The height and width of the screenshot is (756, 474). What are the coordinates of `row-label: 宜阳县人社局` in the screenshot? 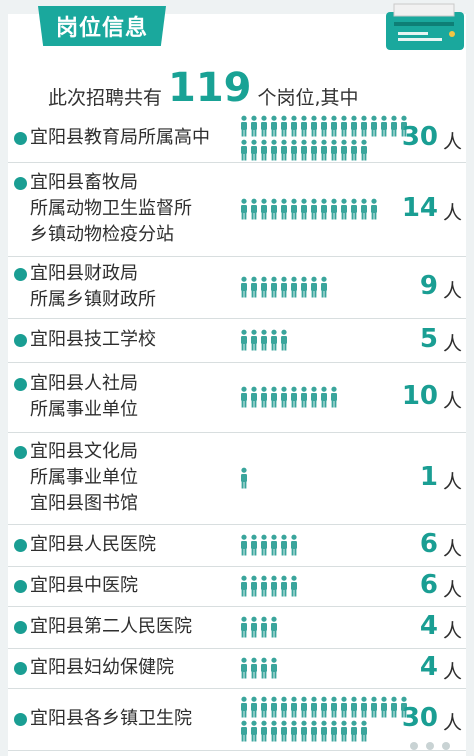 It's located at (84, 383).